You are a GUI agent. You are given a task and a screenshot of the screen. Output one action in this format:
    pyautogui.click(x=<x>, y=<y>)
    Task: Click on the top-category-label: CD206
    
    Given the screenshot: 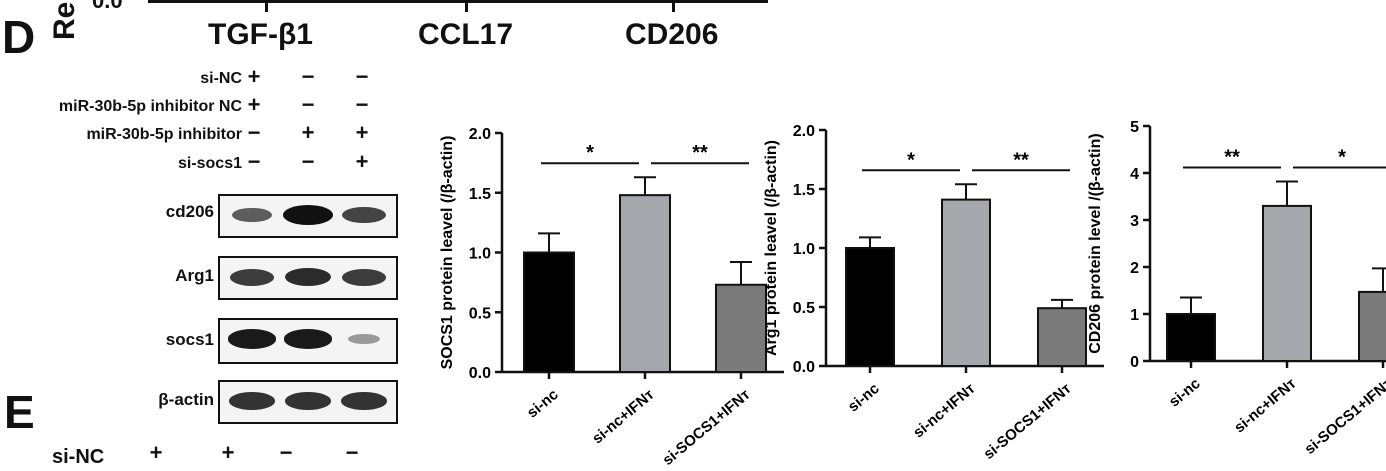 What is the action you would take?
    pyautogui.click(x=672, y=34)
    